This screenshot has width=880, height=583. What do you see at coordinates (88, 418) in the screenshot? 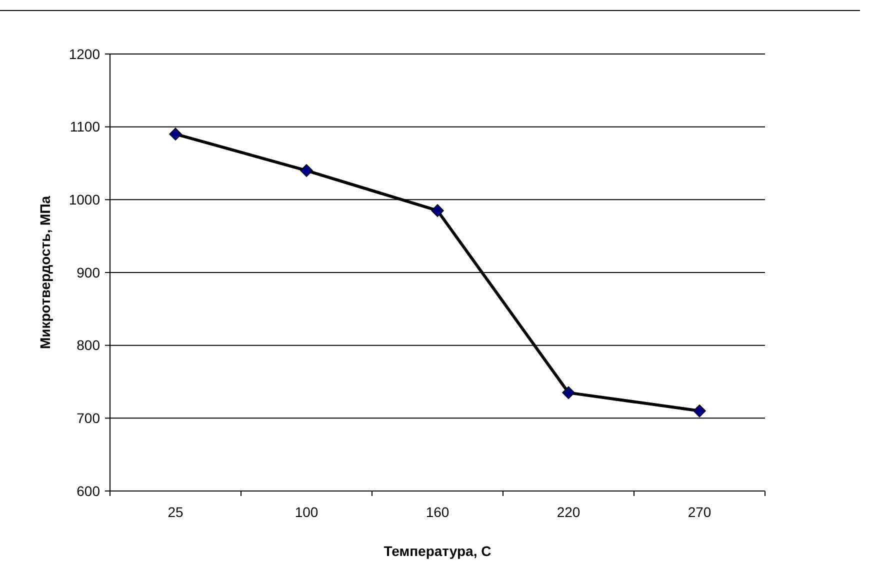
I see `y-tick-label: 700` at bounding box center [88, 418].